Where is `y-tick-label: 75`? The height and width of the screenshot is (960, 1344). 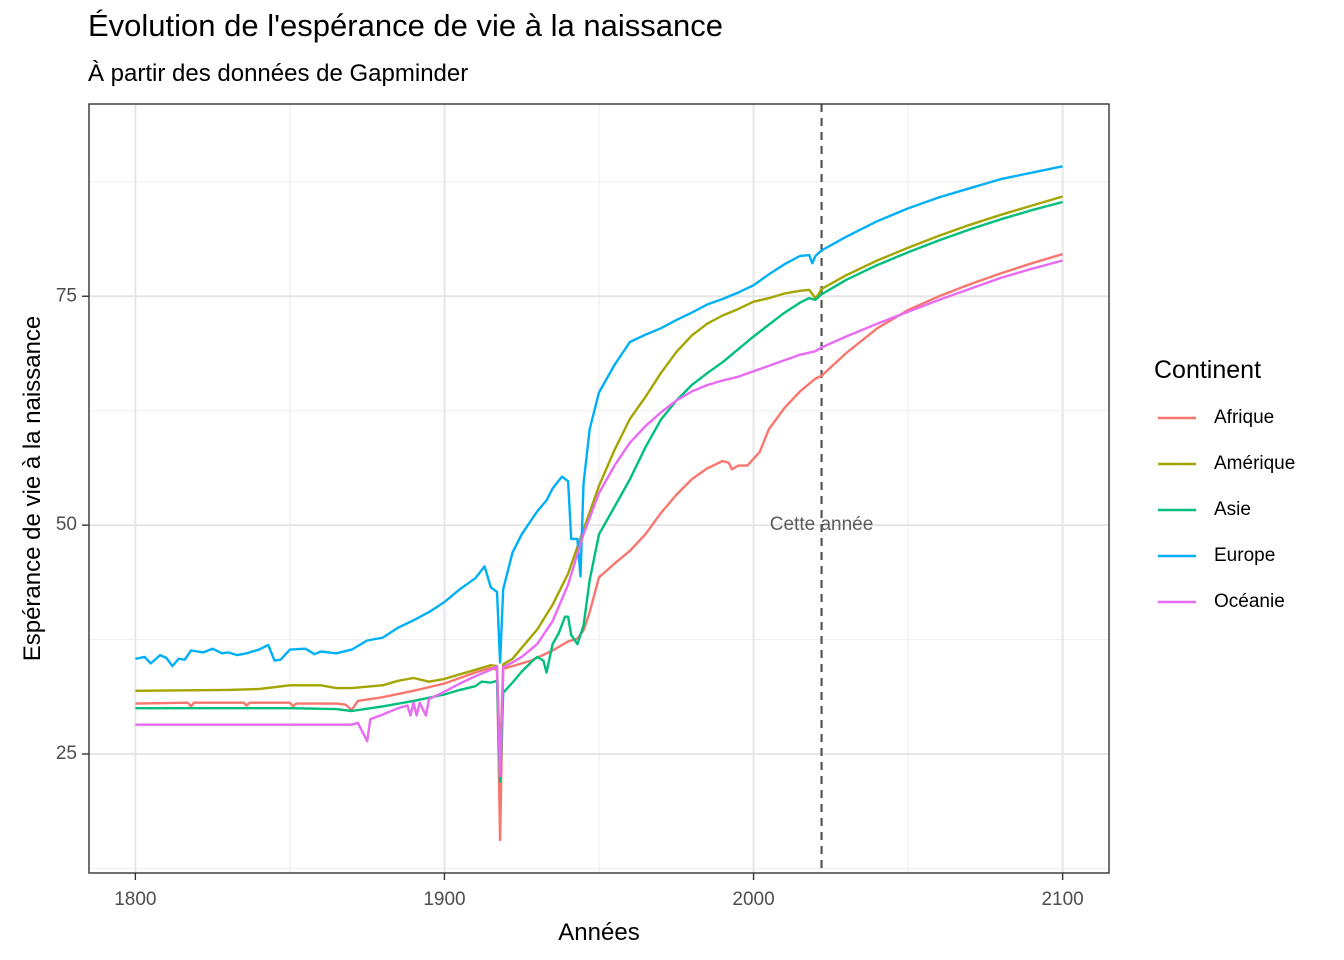 y-tick-label: 75 is located at coordinates (66, 295).